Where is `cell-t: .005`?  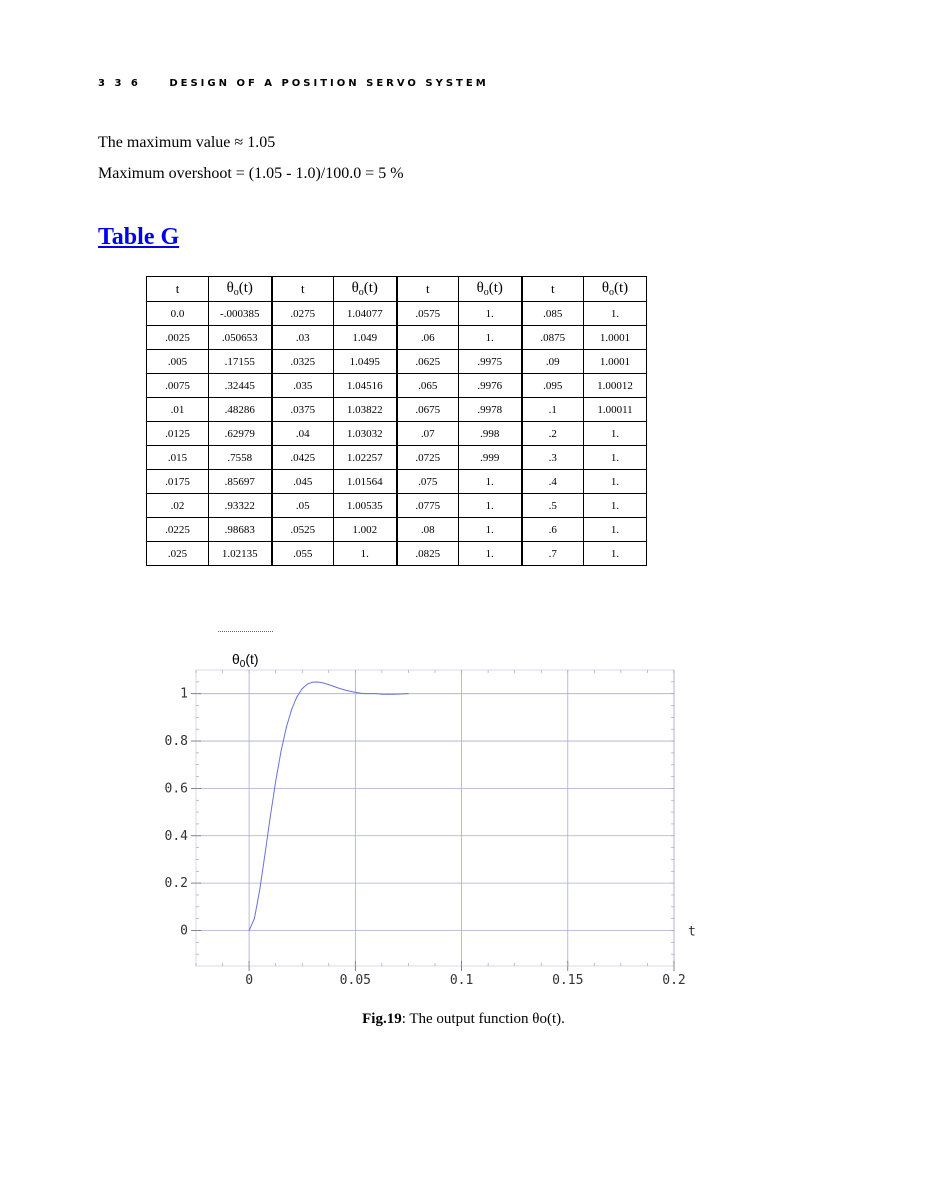
cell-t: .005 is located at coordinates (177, 361).